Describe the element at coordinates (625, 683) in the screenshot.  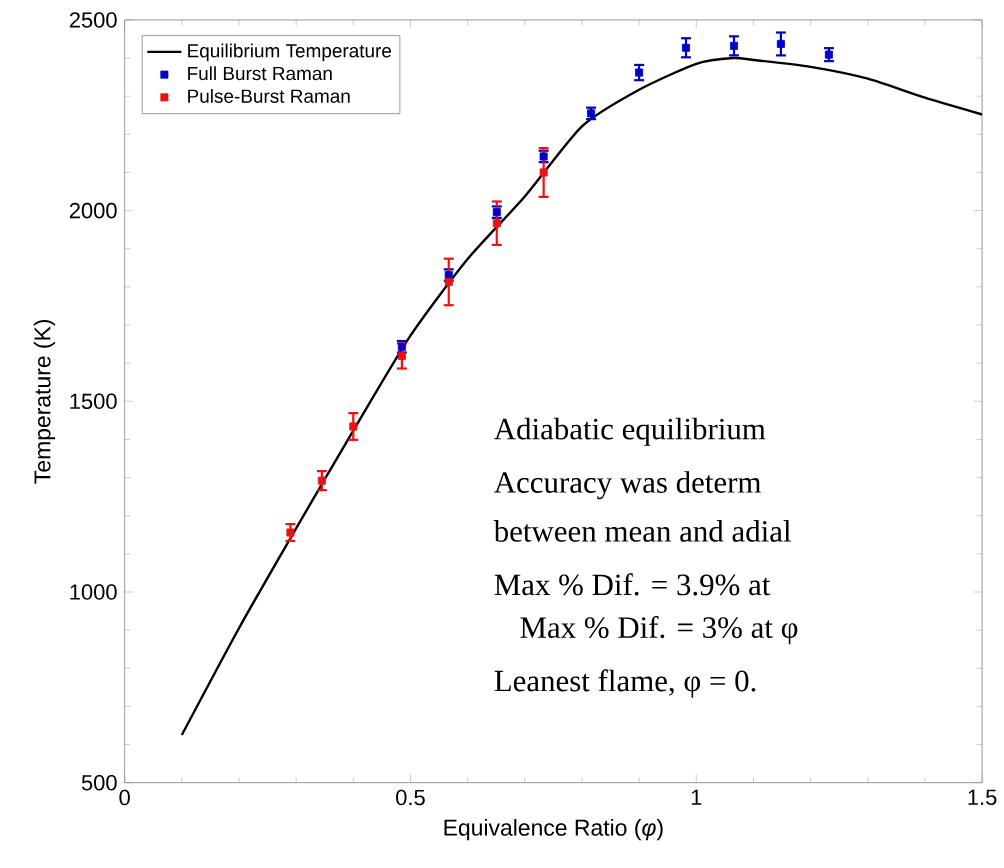
I see `annotation: Leanest flame, φ = 0.` at that location.